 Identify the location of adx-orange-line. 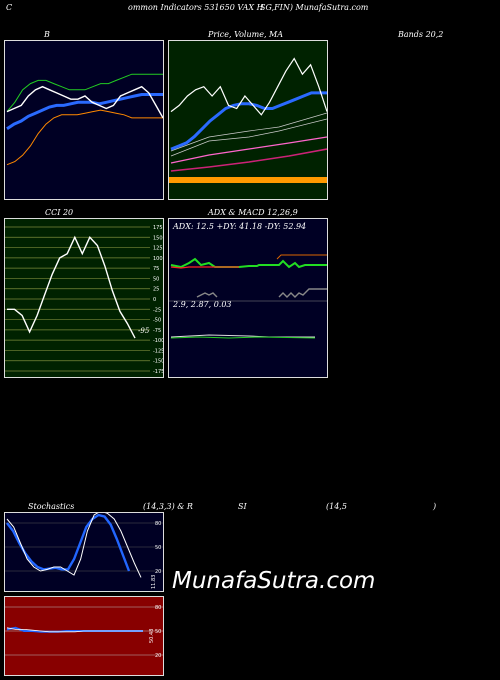
(301, 257).